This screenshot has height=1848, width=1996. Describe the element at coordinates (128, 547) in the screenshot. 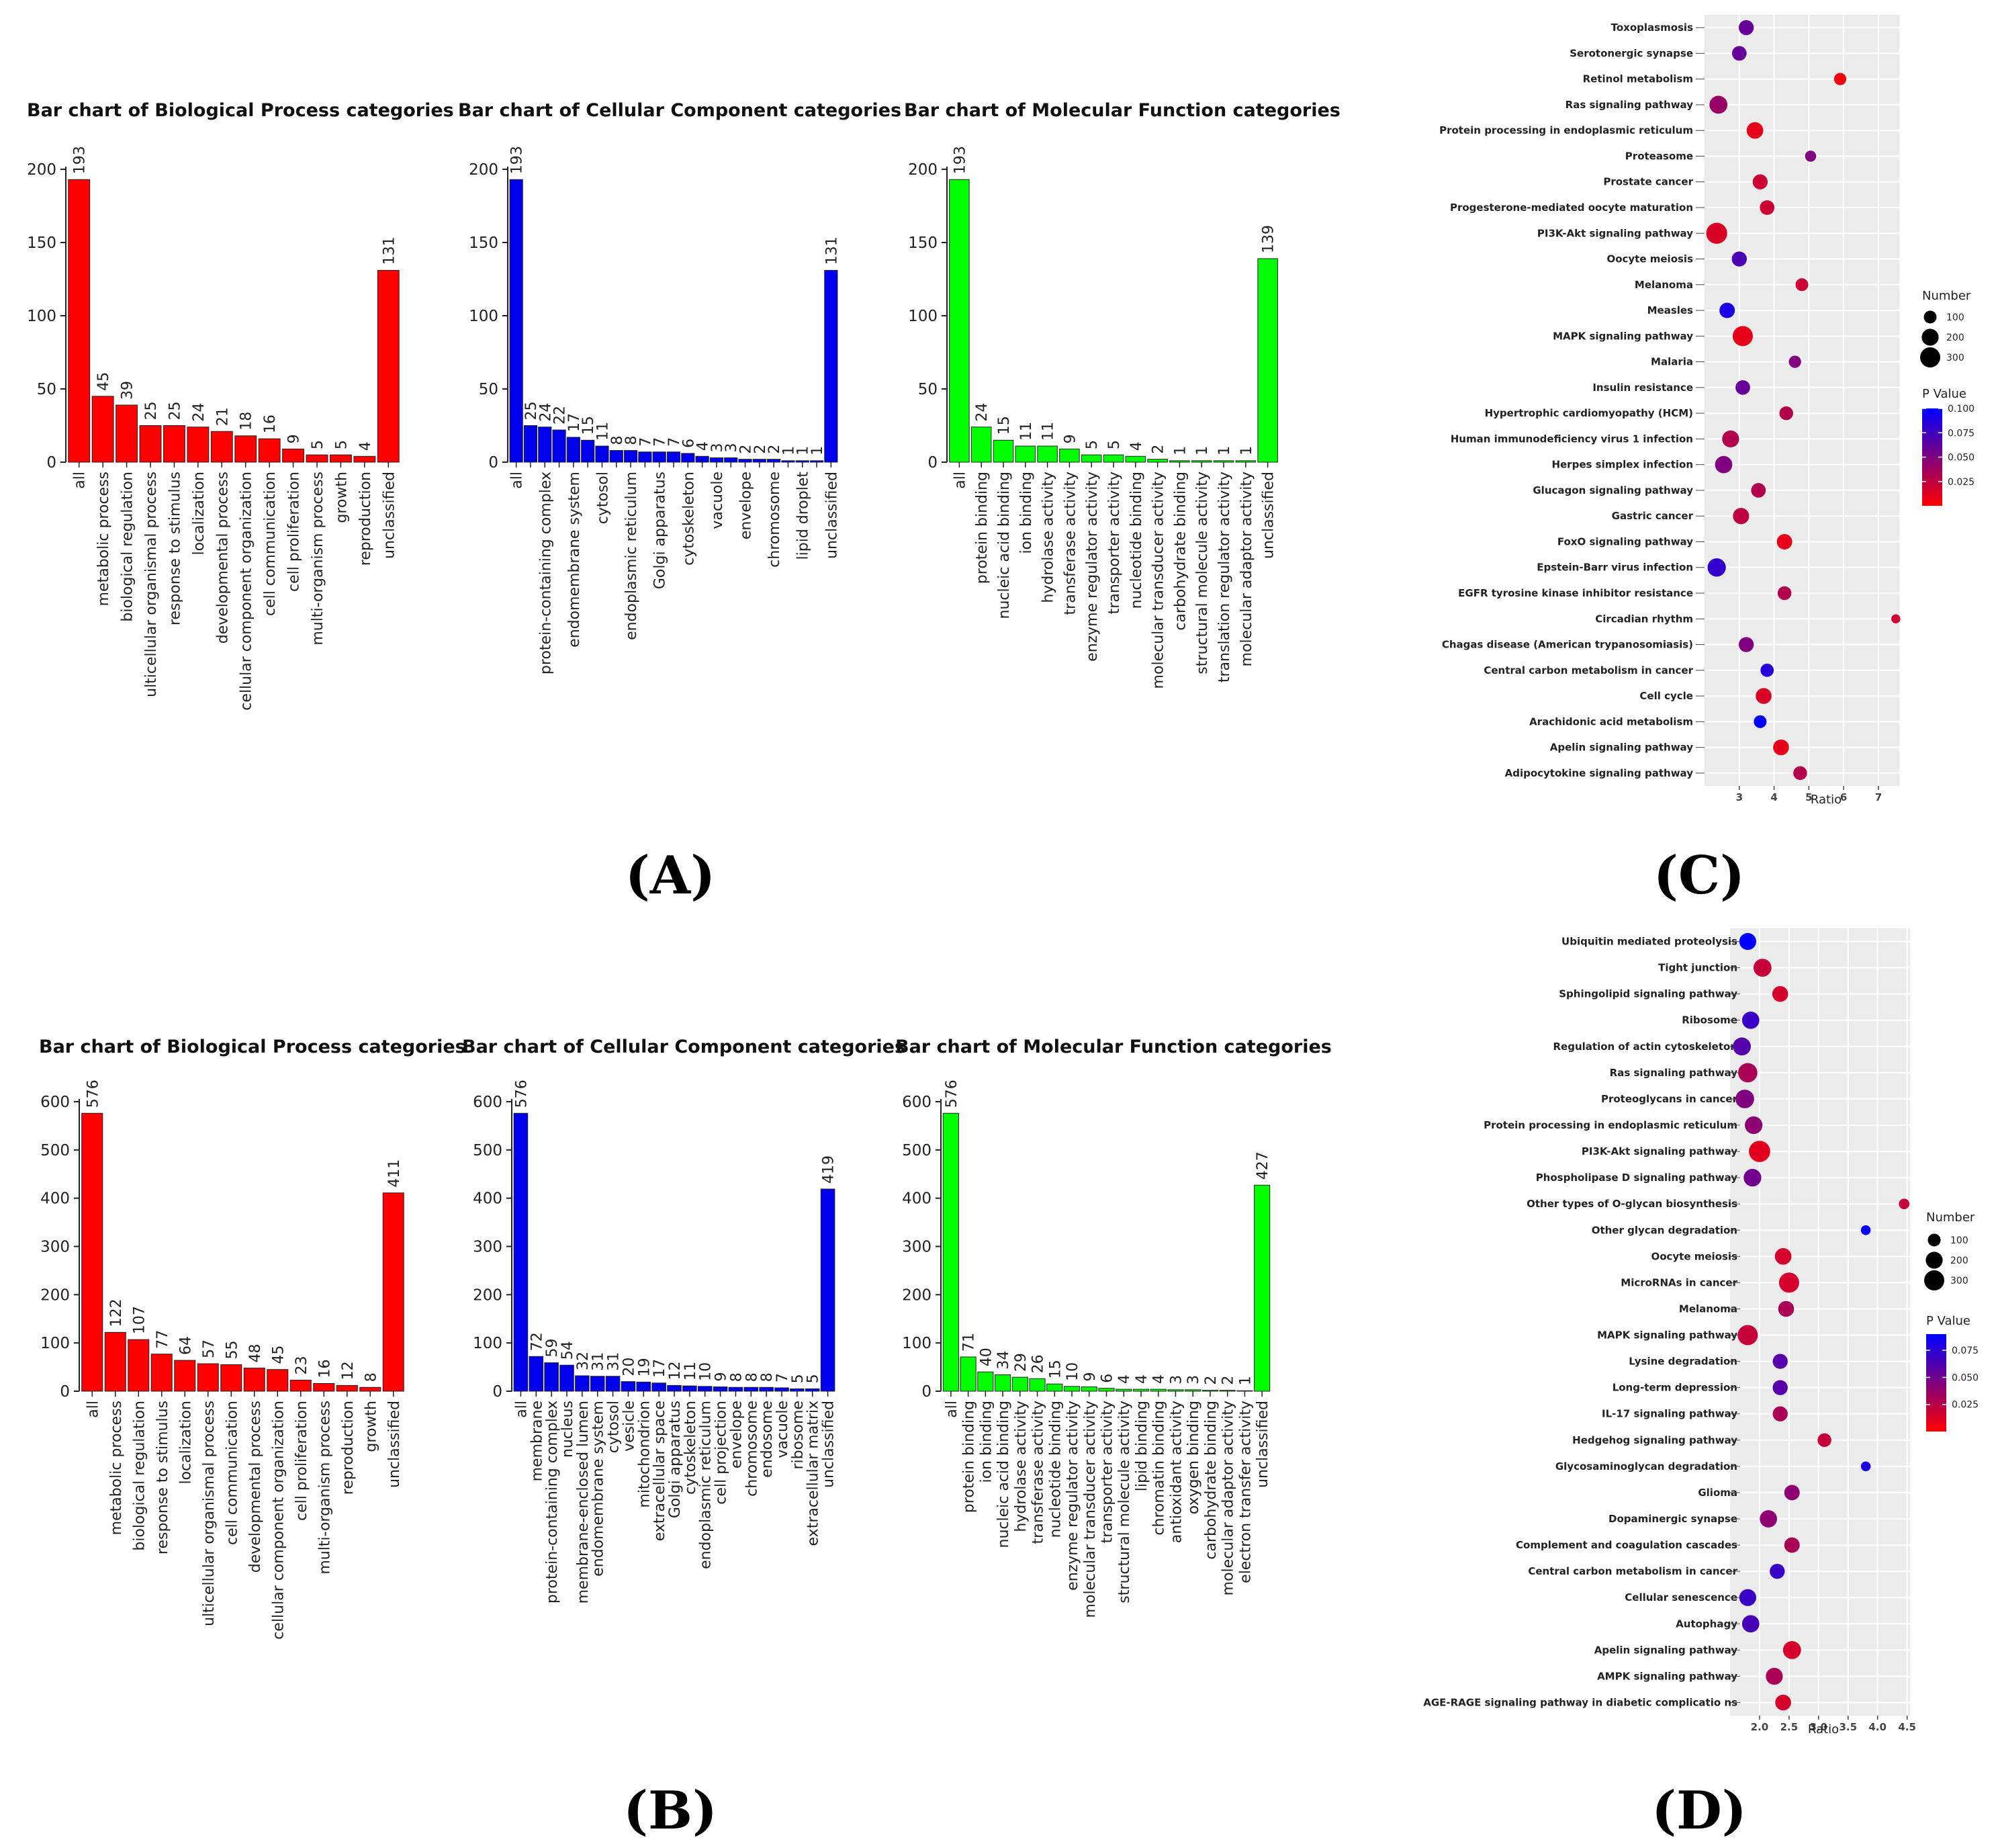

I see `category-label: biological regulation` at that location.